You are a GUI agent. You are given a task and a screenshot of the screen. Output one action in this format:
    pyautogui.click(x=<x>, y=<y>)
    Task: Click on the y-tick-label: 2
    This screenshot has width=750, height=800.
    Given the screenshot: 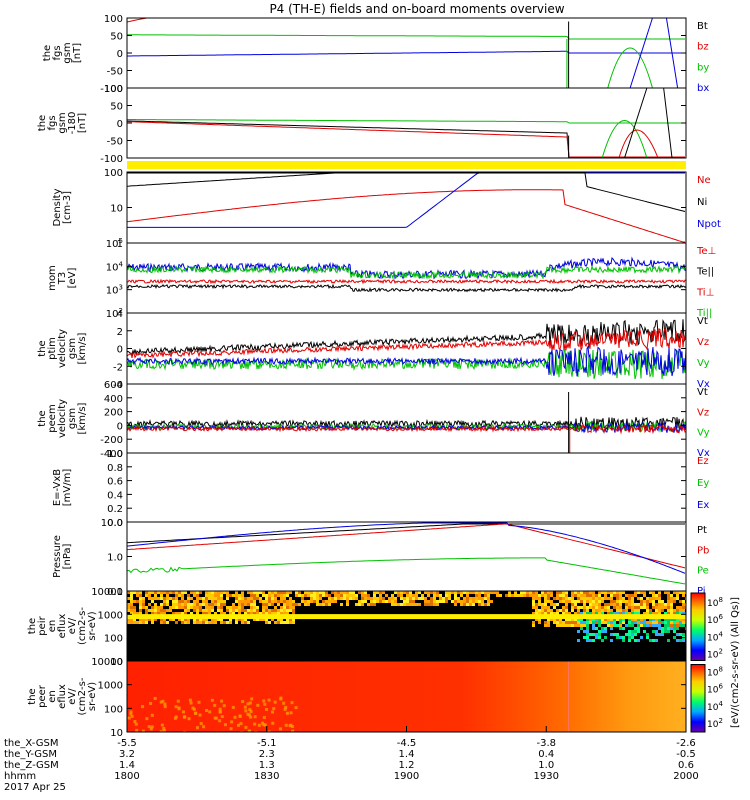 What is the action you would take?
    pyautogui.click(x=120, y=332)
    